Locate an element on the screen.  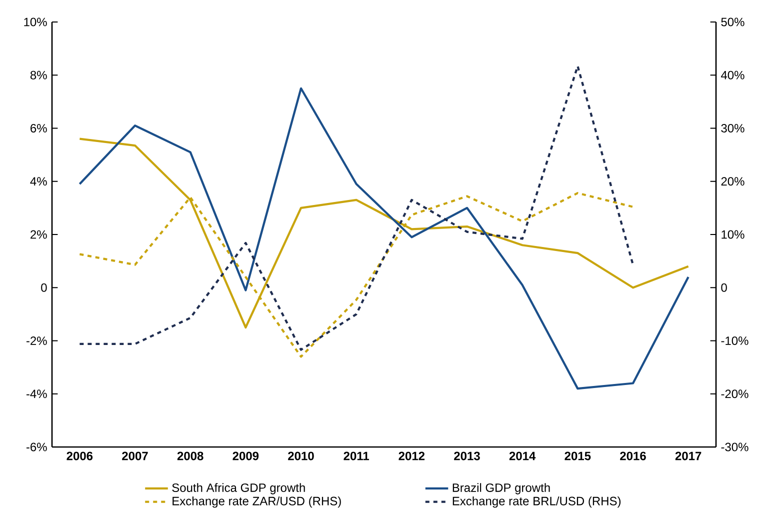
legend-label: Exchange rate ZAR/USD (RHS) is located at coordinates (256, 502).